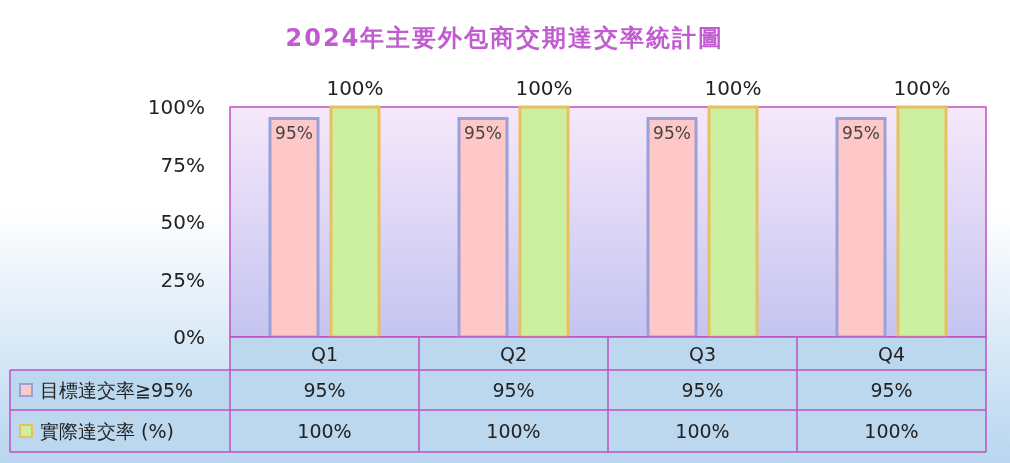 The height and width of the screenshot is (463, 1010). I want to click on chart-title: 2024年主要外包商交期達交率統計圖, so click(505, 38).